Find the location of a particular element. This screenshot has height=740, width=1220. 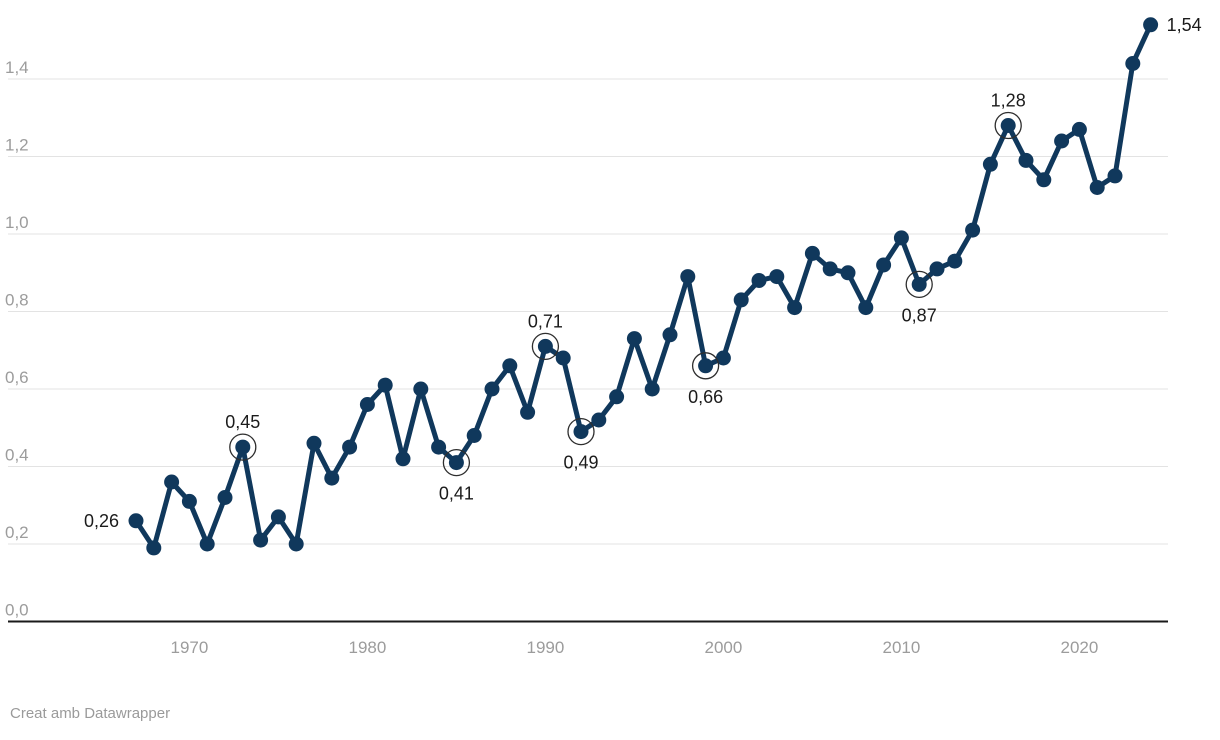

y-tick-label: 1,0 is located at coordinates (17, 222).